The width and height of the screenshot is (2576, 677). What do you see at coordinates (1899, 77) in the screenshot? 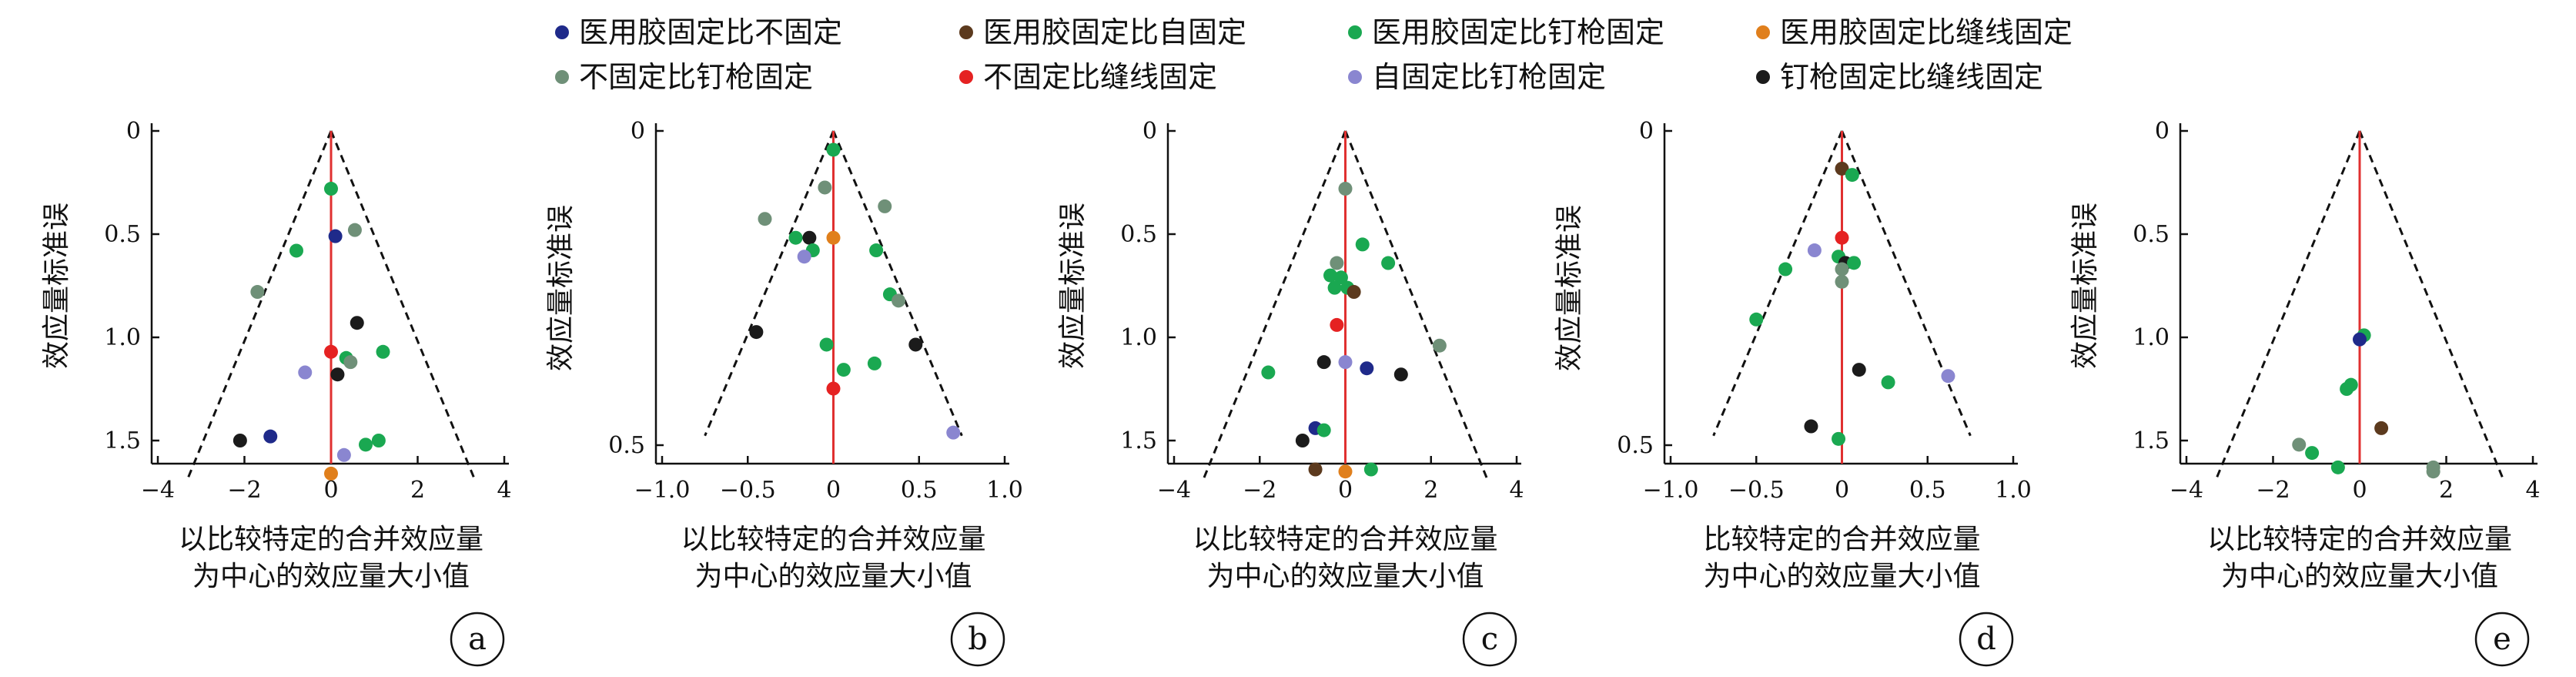
I see `legend-item: 钉枪固定比缝线固定` at bounding box center [1899, 77].